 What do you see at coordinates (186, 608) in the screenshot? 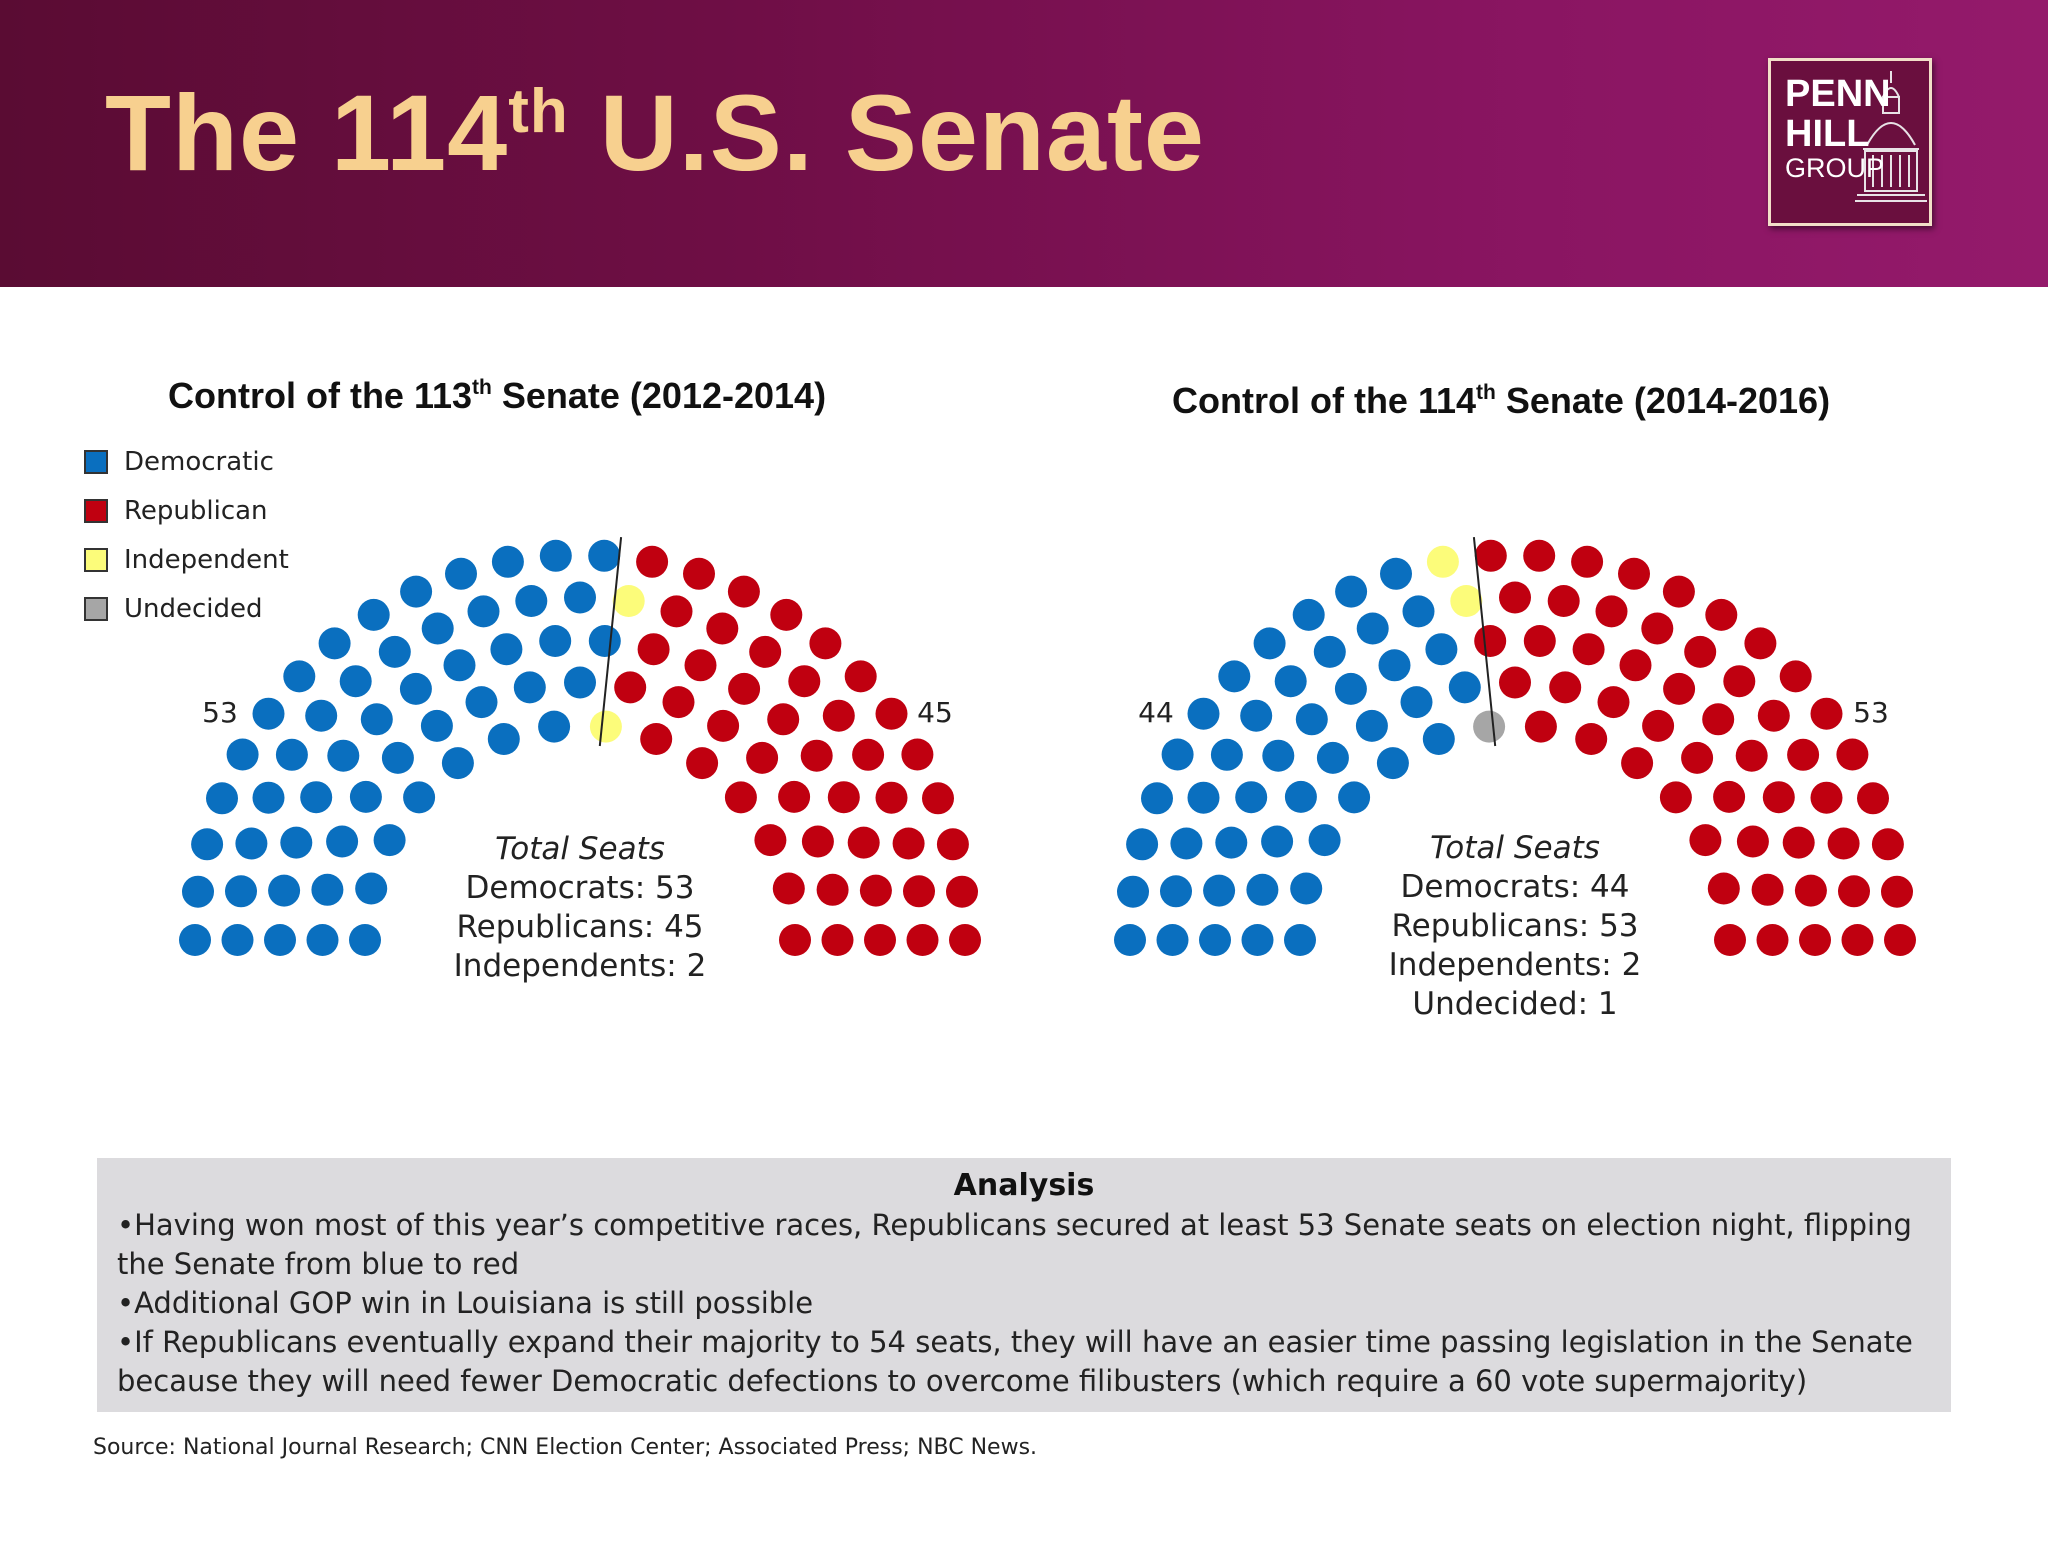
I see `legend-item-undecided: Undecided` at bounding box center [186, 608].